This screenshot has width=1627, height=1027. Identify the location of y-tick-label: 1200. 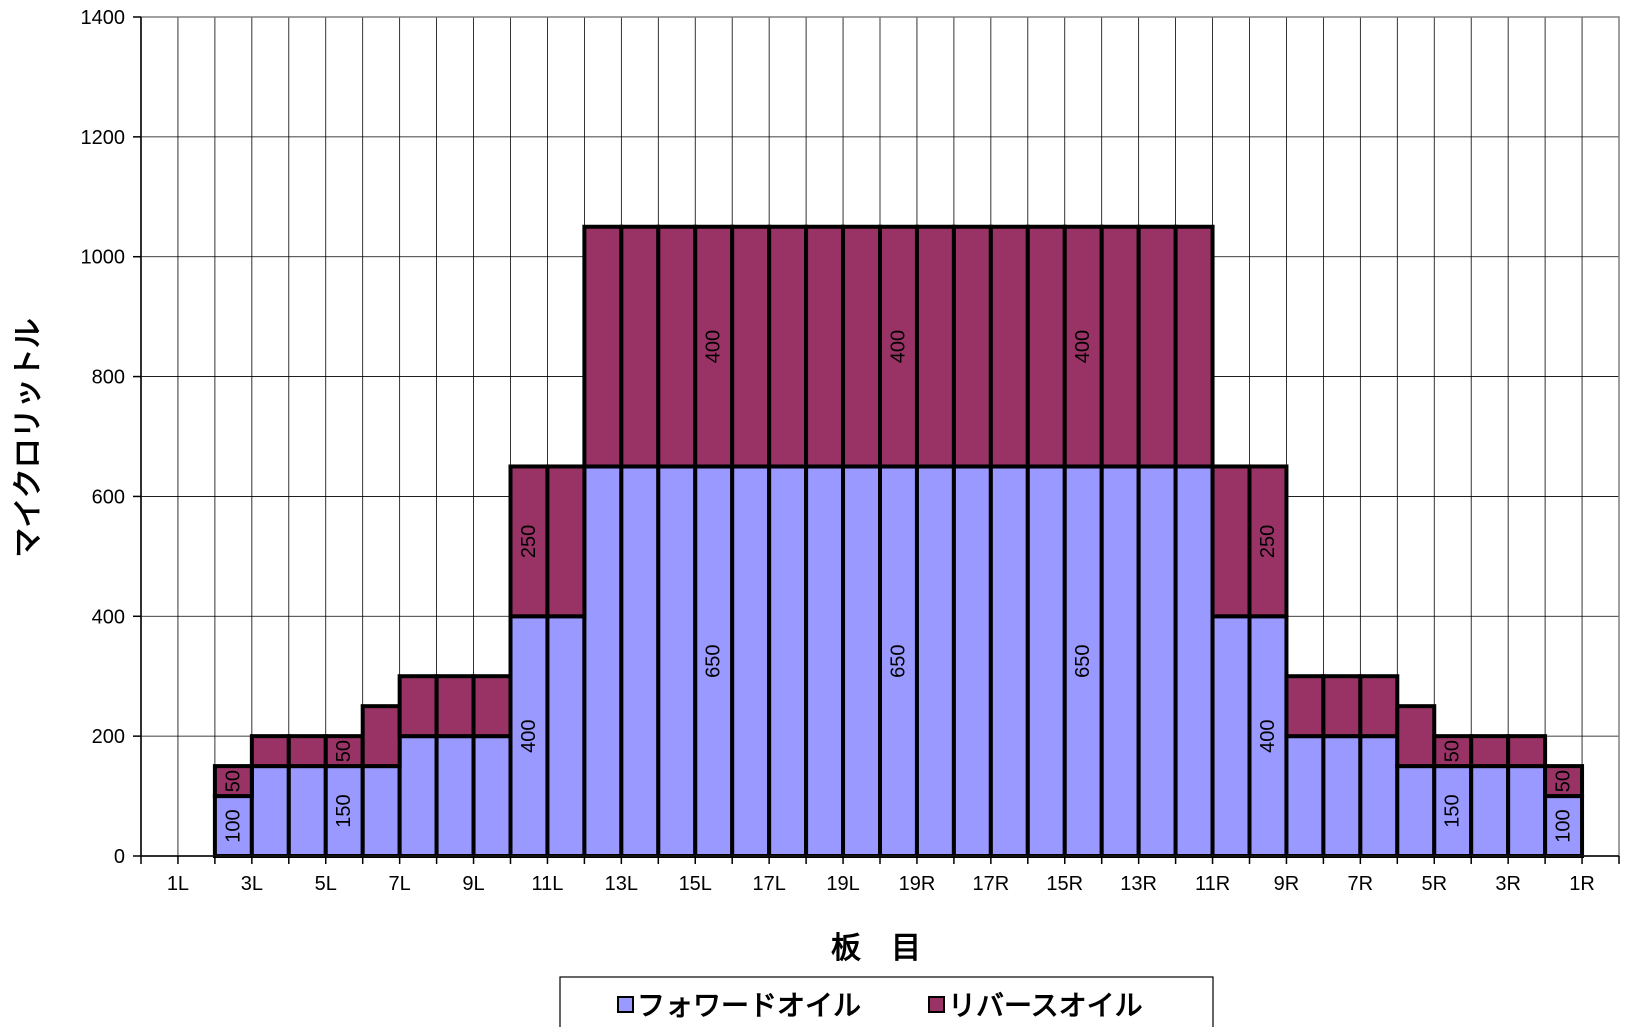
(103, 138).